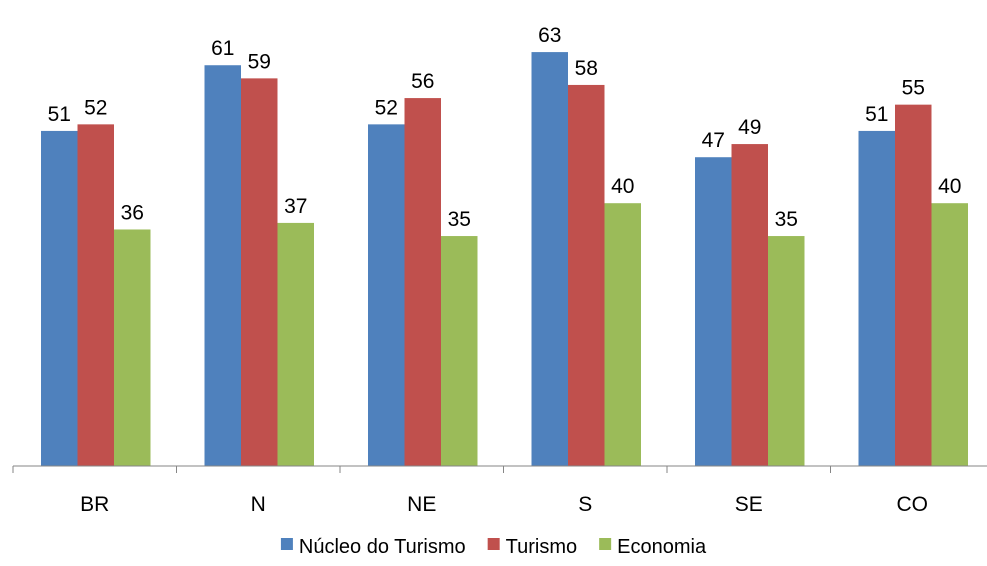 The width and height of the screenshot is (987, 566). Describe the element at coordinates (913, 504) in the screenshot. I see `x-tick-label-co: CO` at that location.